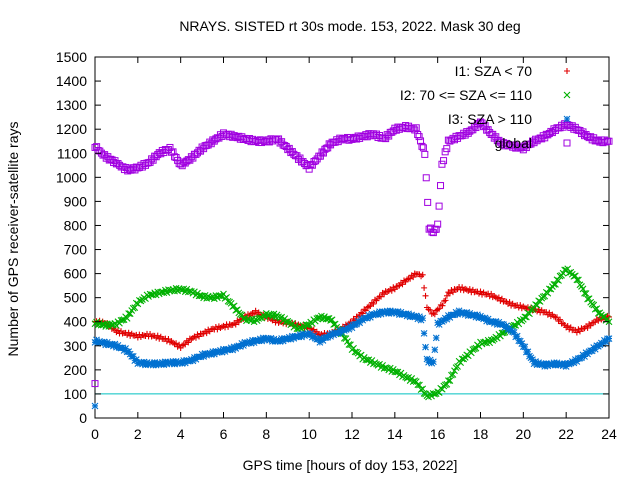  What do you see at coordinates (76, 346) in the screenshot?
I see `y-tick-label: 300` at bounding box center [76, 346].